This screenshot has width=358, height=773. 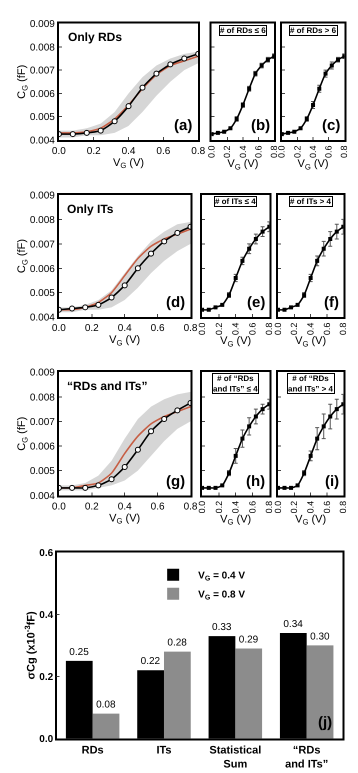 I want to click on chart-title: # of ITs ≤ 4, so click(x=235, y=201).